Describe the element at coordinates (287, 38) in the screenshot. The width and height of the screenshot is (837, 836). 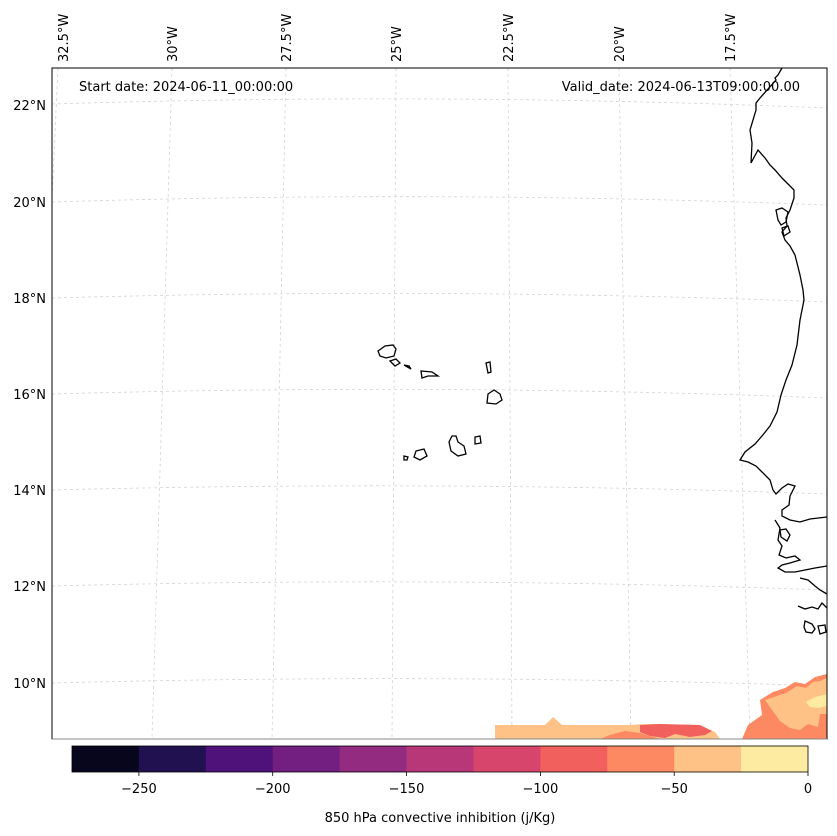
I see `lon-label-27.5W: 27.5°W` at that location.